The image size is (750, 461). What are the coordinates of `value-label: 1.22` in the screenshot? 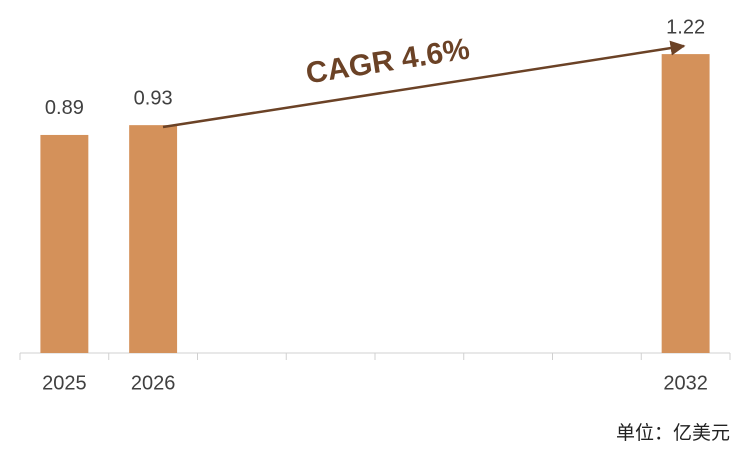 It's located at (685, 27).